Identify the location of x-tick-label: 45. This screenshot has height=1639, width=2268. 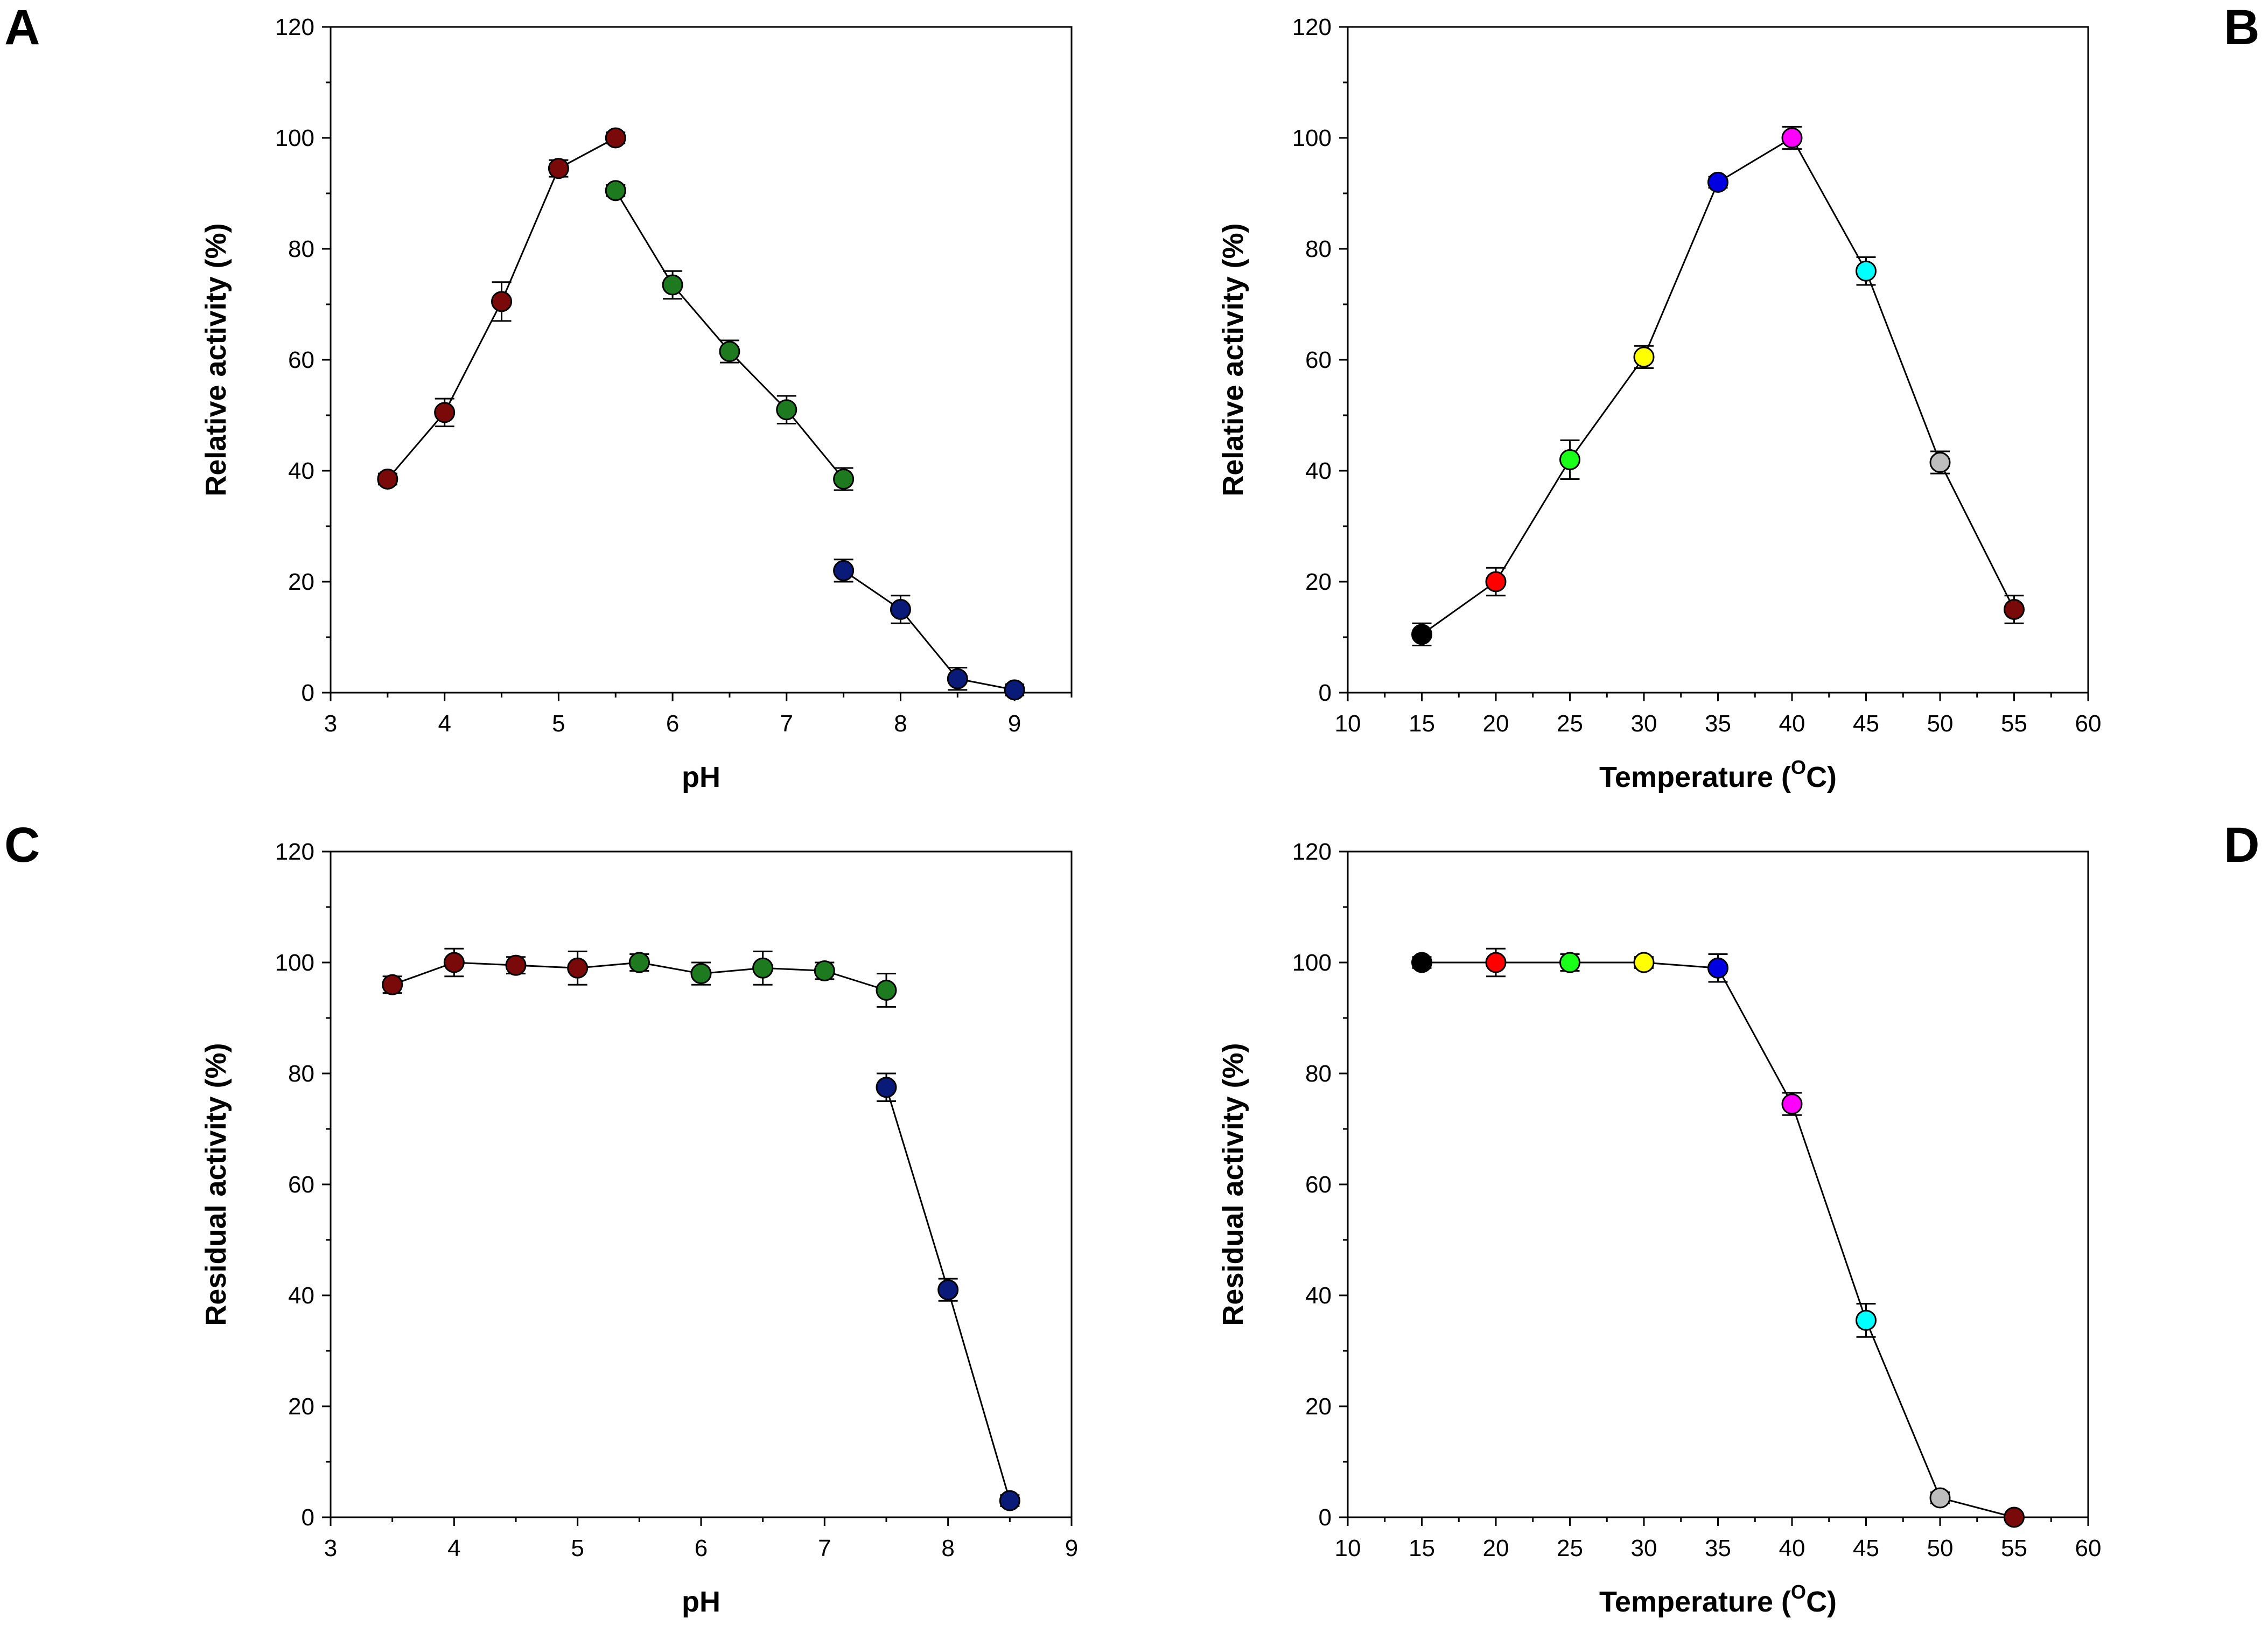
(1866, 1548).